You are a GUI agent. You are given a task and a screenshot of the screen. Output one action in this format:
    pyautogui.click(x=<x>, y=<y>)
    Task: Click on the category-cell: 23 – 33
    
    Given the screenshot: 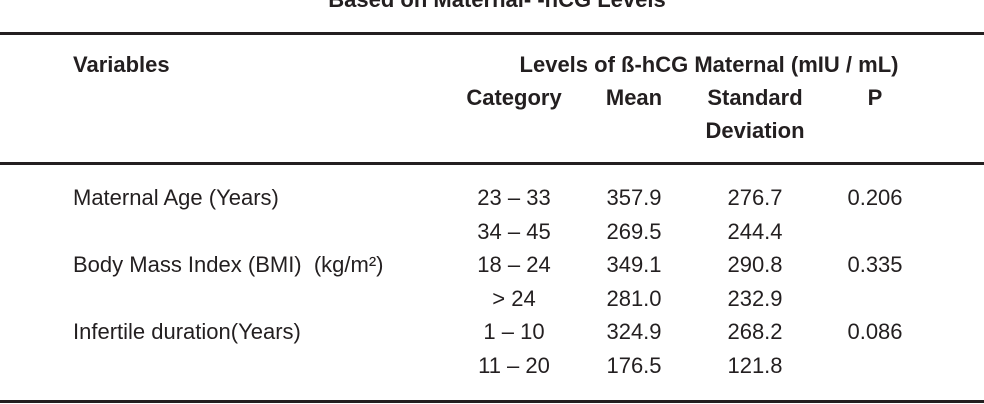 What is the action you would take?
    pyautogui.click(x=514, y=197)
    